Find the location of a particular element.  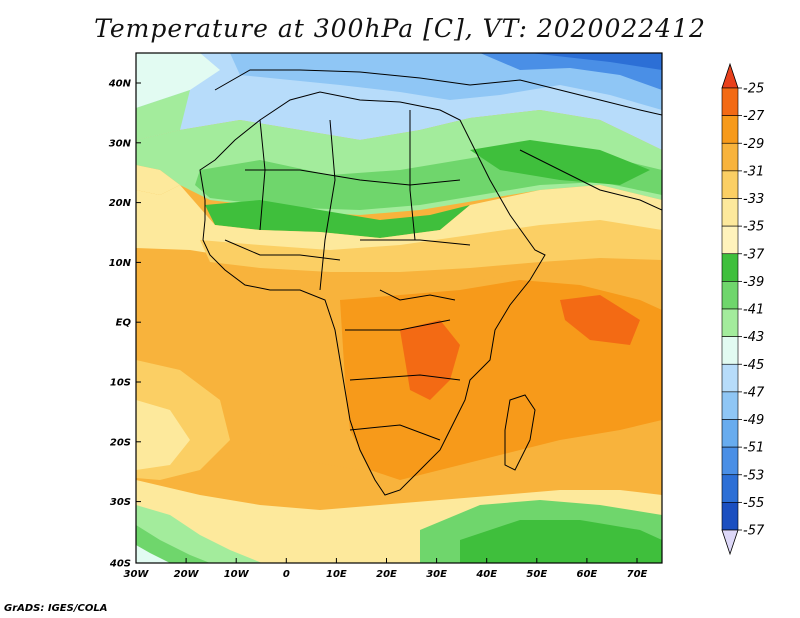

colorbar-label: -55 is located at coordinates (753, 503).